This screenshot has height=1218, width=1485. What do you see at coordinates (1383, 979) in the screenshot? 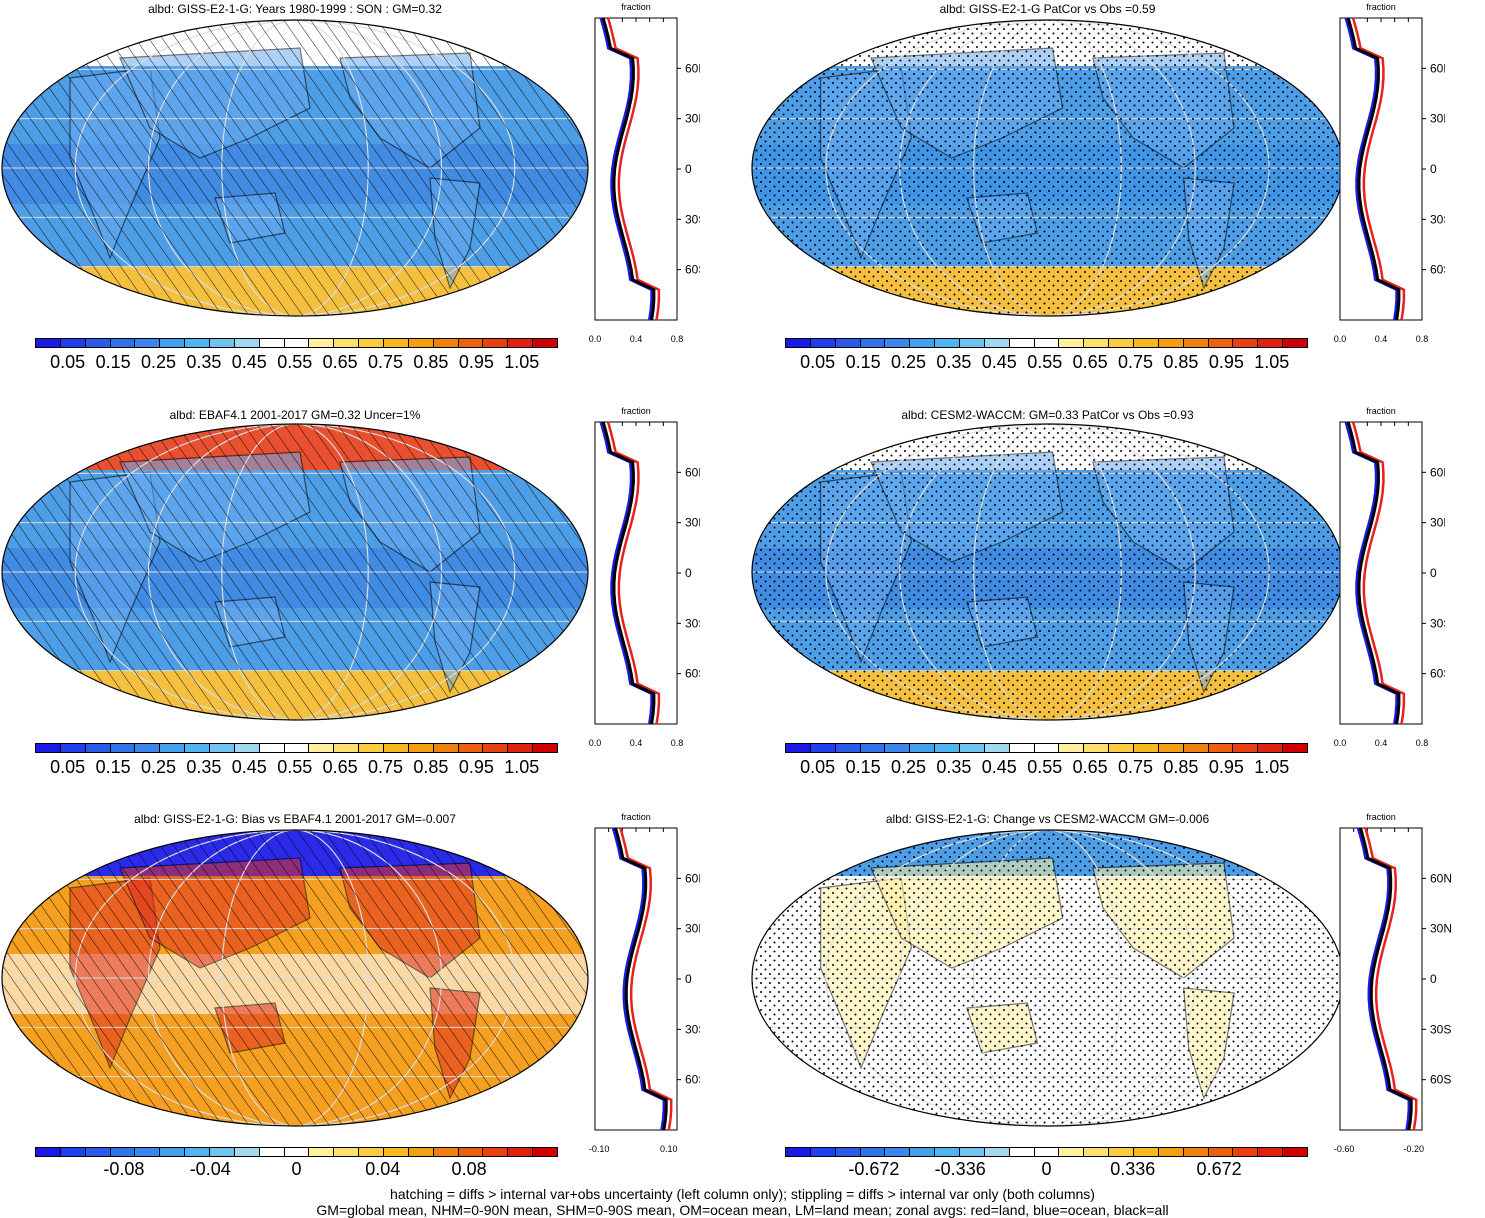
I see `zonal-curve-ocean` at bounding box center [1383, 979].